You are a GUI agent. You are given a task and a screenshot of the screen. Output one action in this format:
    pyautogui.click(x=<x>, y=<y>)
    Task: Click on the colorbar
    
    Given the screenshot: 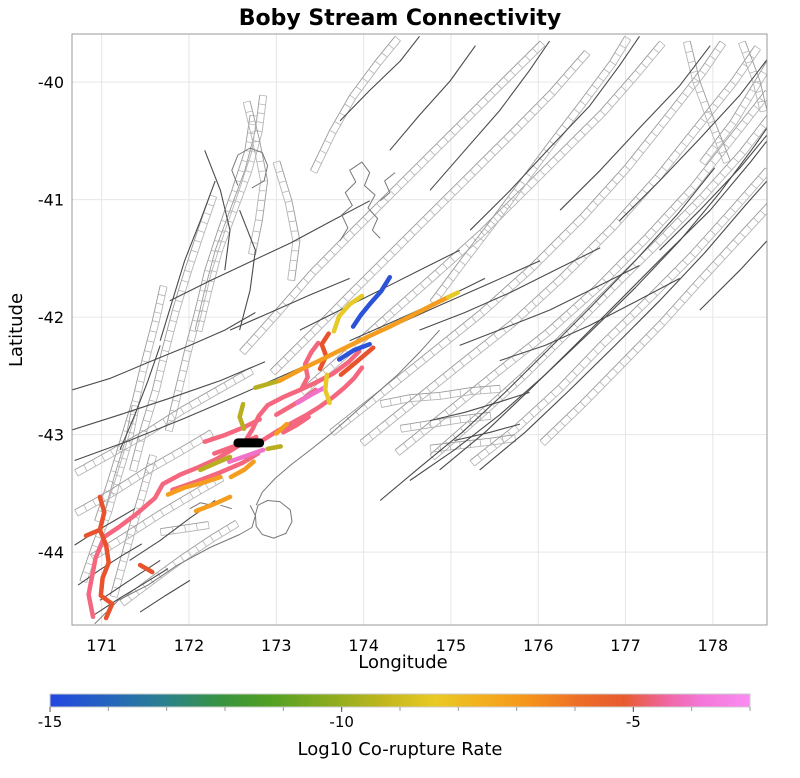 What is the action you would take?
    pyautogui.click(x=400, y=700)
    